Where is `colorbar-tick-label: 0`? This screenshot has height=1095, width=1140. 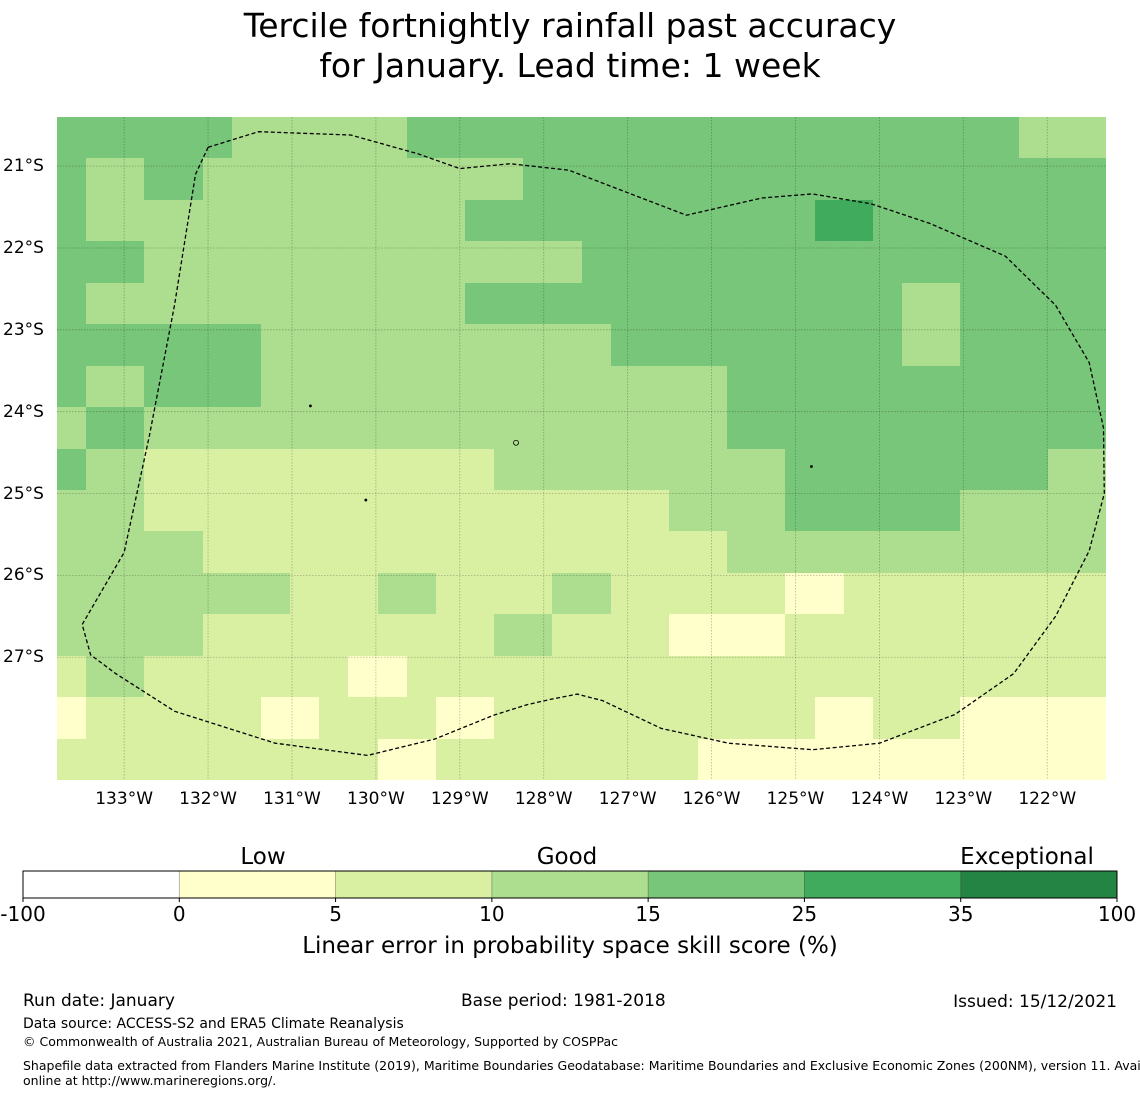
colorbar-tick-label: 0 is located at coordinates (179, 914).